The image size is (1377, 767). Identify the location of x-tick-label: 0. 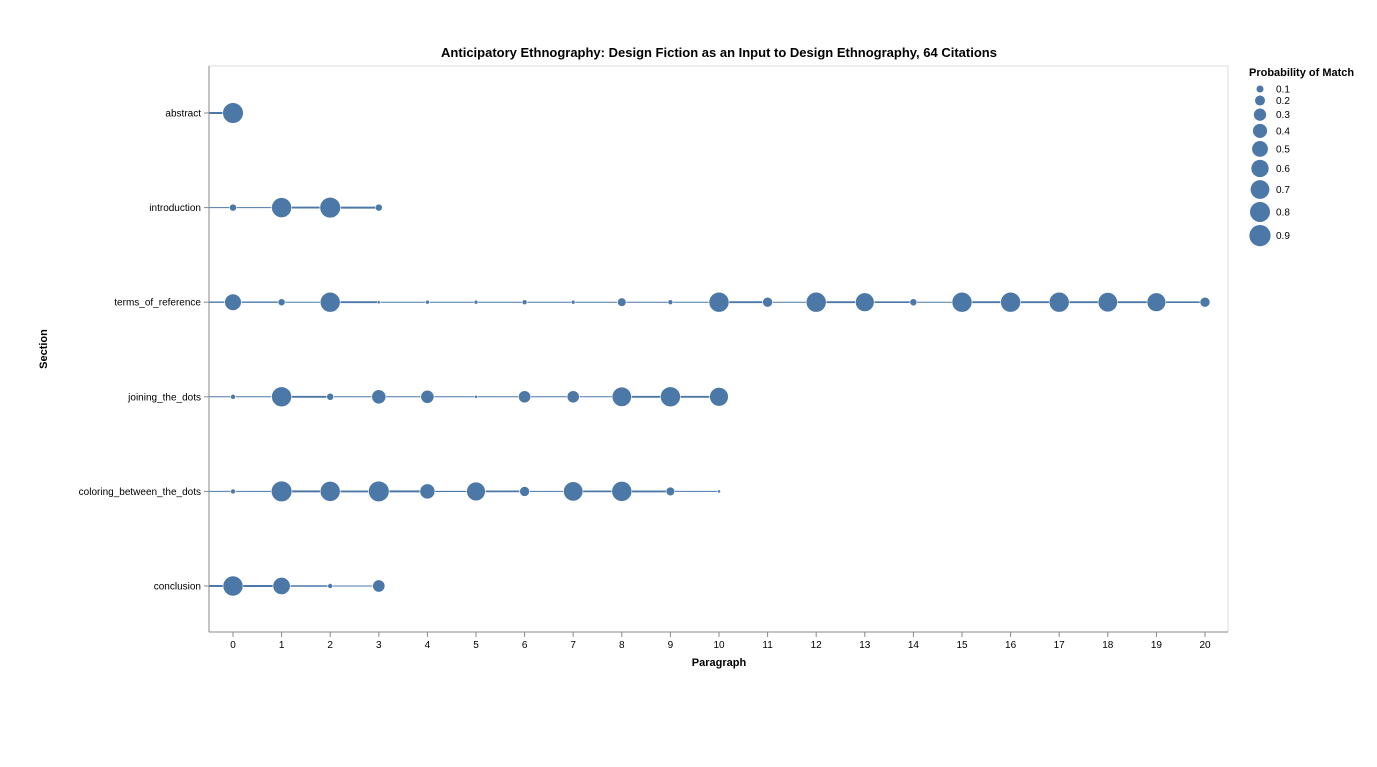
(233, 645).